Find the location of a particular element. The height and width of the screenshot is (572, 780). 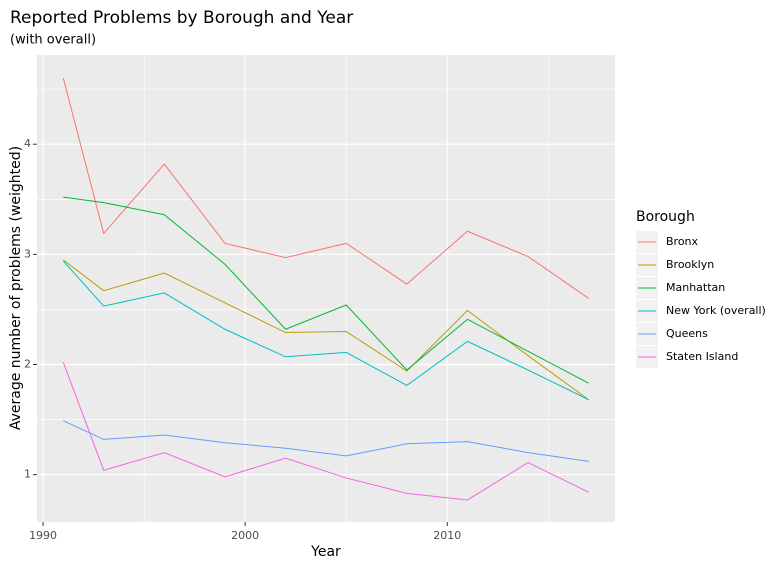

y-tick-label: 3 is located at coordinates (27, 253).